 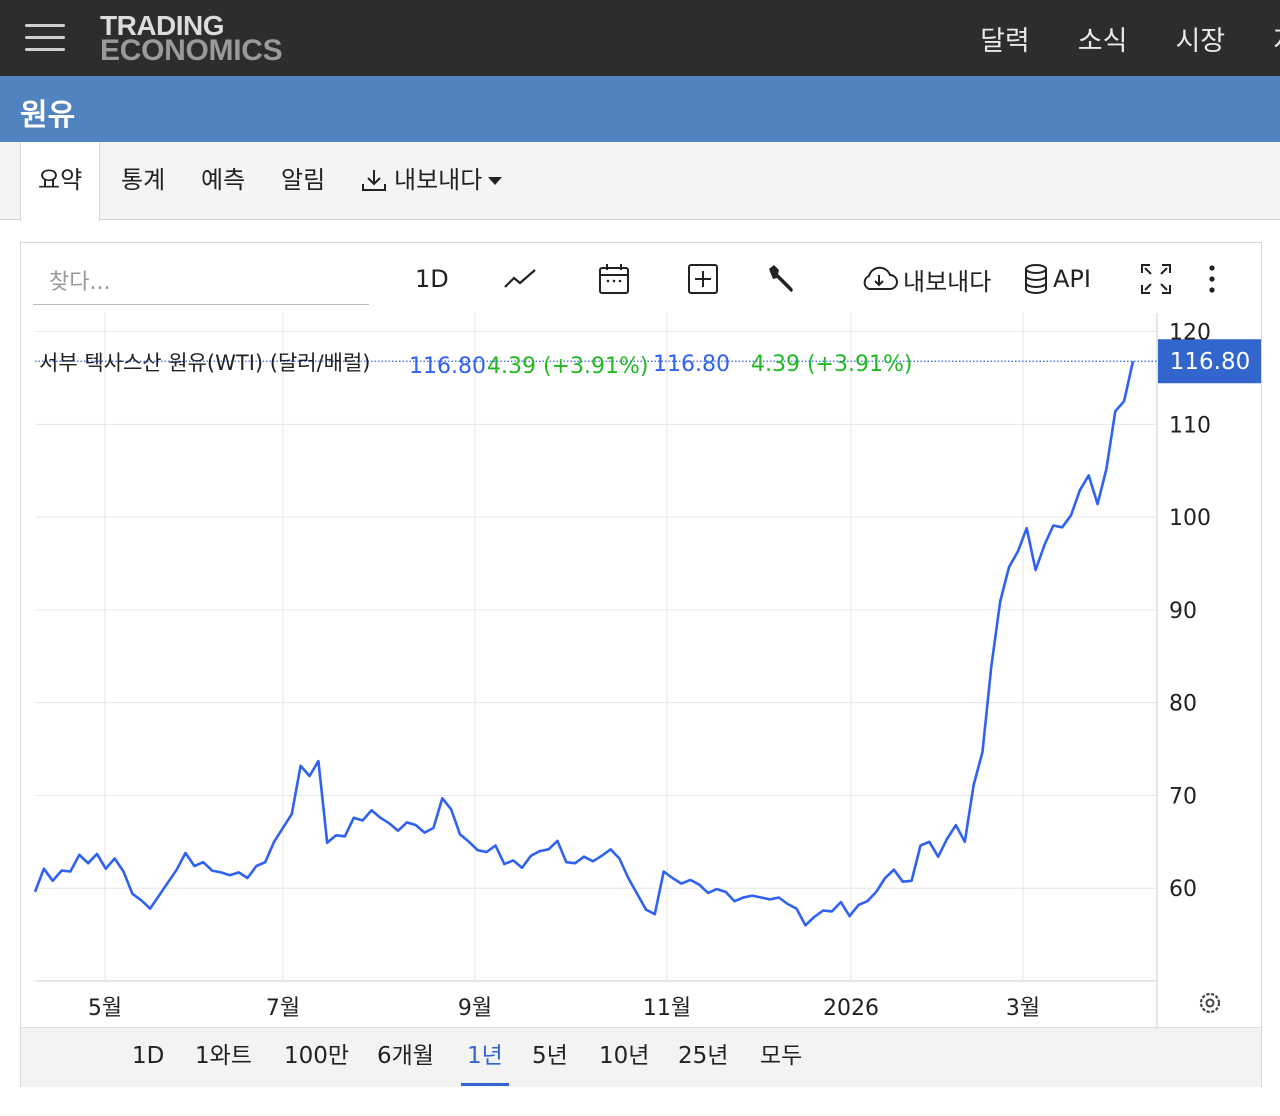 I want to click on tab-forecast: 예측, so click(x=223, y=180).